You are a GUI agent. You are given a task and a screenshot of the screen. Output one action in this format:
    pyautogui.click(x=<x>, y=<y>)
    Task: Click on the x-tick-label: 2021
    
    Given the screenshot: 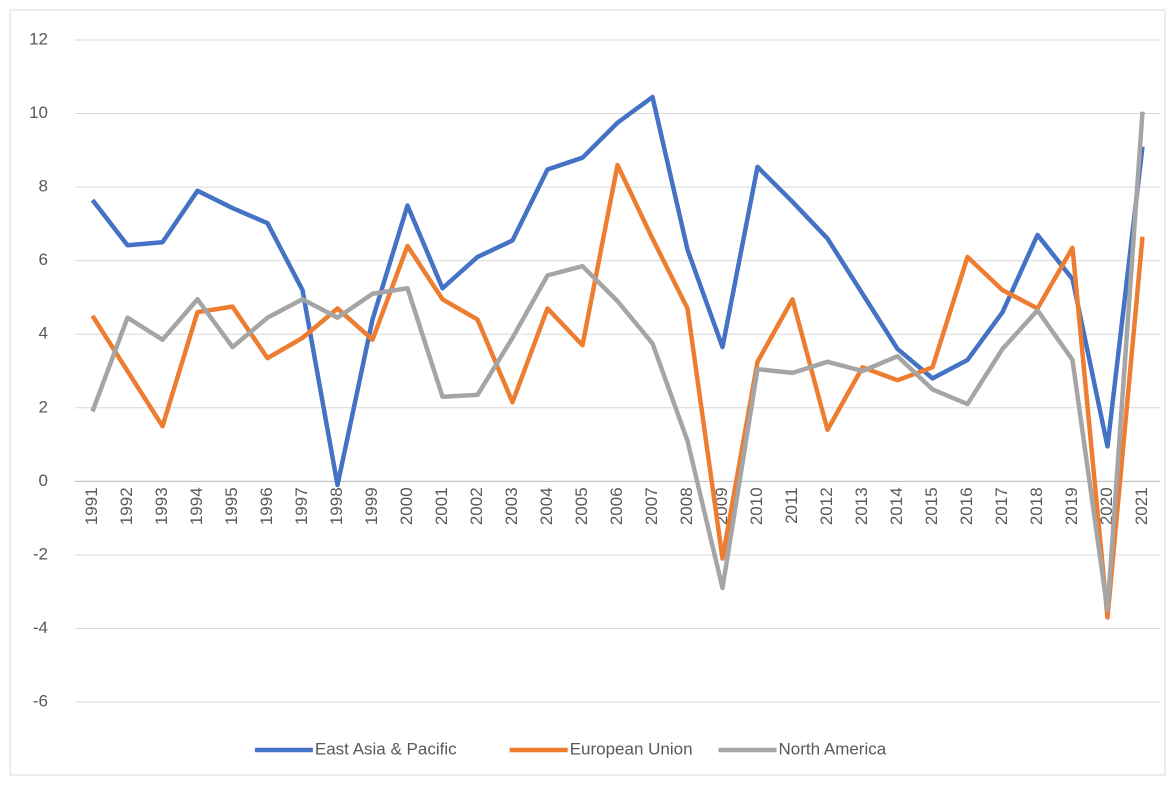 What is the action you would take?
    pyautogui.click(x=1141, y=506)
    